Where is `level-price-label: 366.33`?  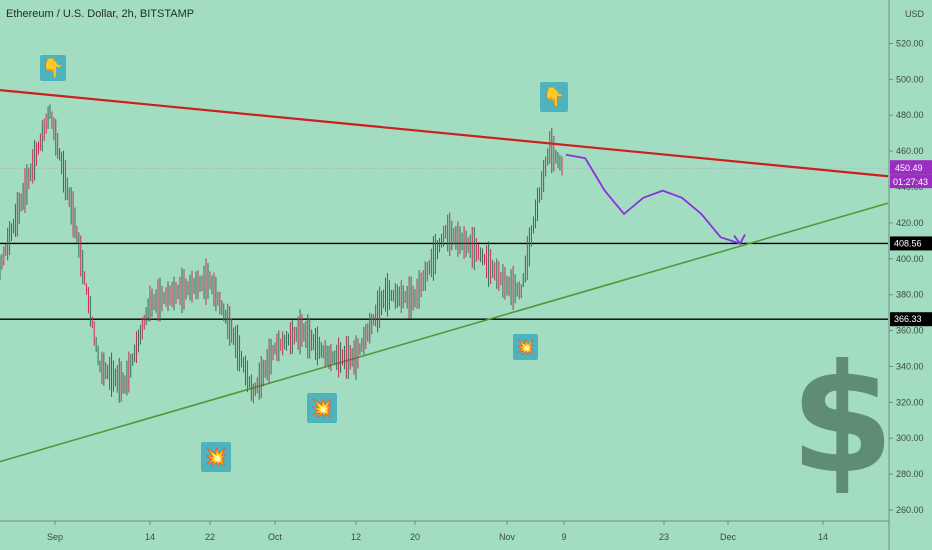 level-price-label: 366.33 is located at coordinates (908, 319).